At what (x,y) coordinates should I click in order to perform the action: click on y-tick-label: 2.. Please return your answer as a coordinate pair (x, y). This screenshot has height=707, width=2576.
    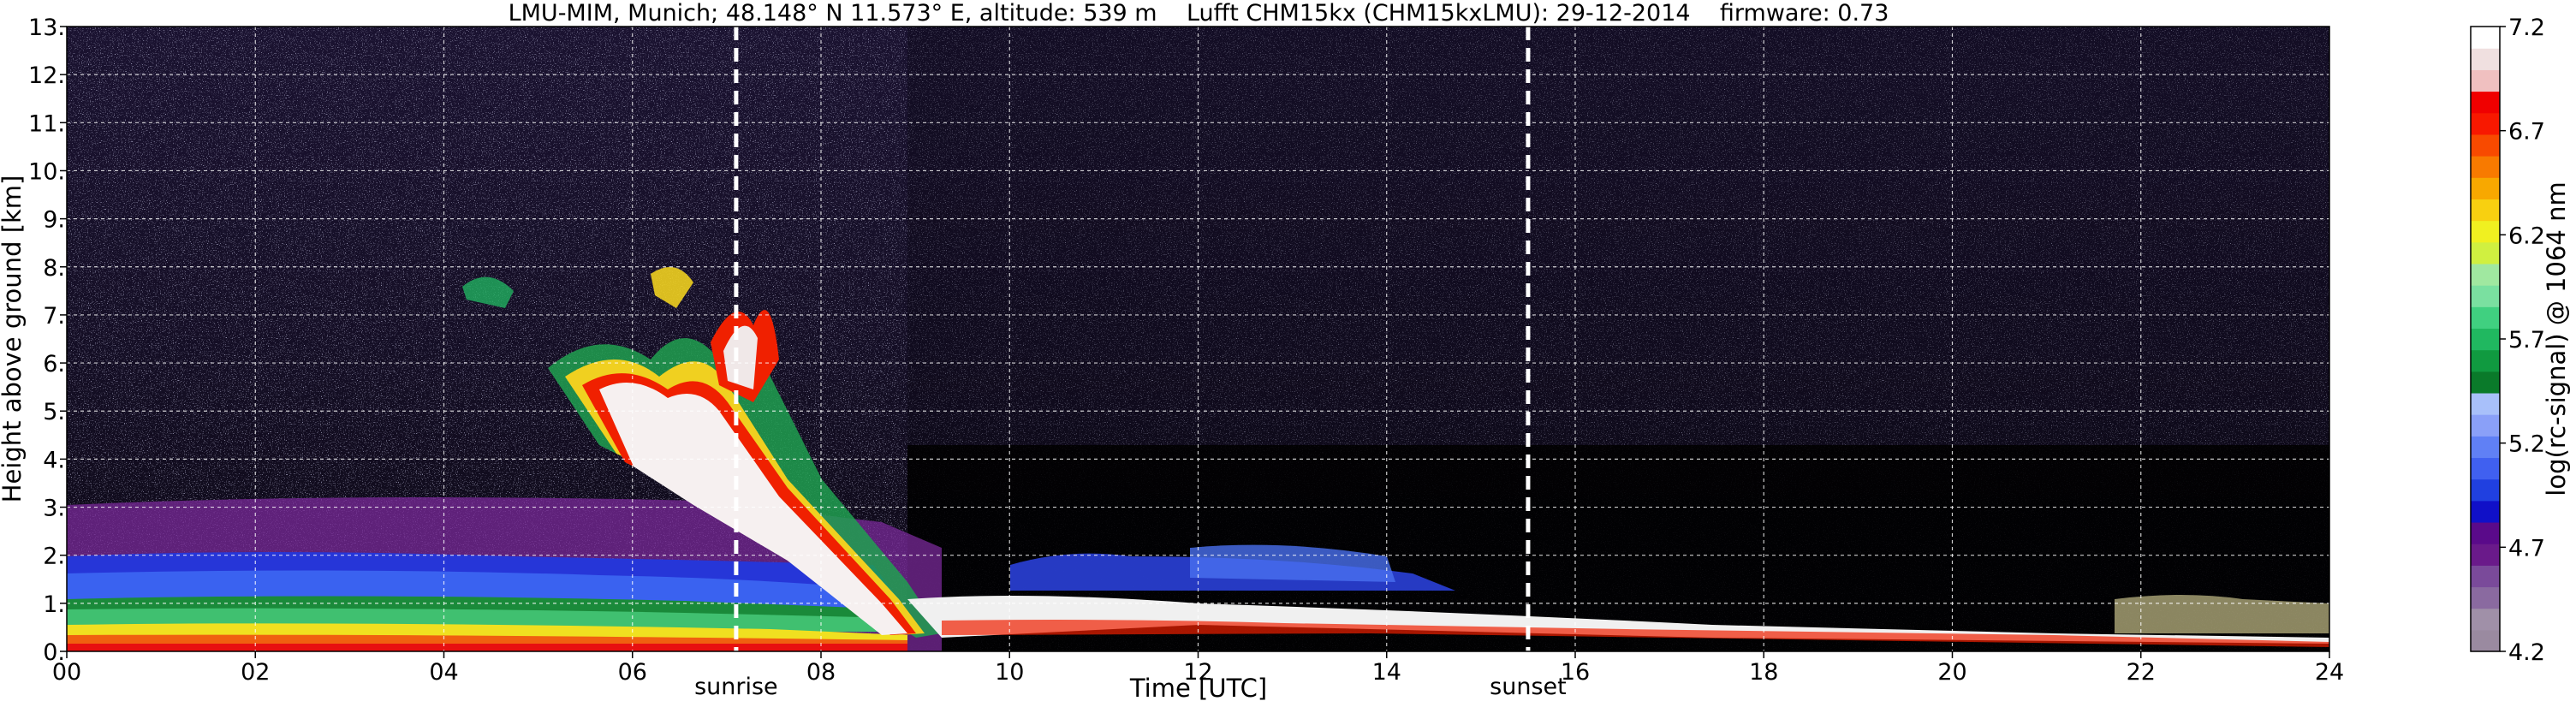
    Looking at the image, I should click on (54, 557).